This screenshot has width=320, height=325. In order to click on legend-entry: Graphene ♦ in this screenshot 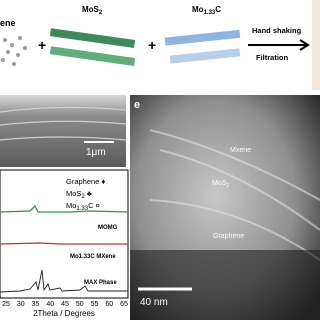, I will do `click(85, 181)`.